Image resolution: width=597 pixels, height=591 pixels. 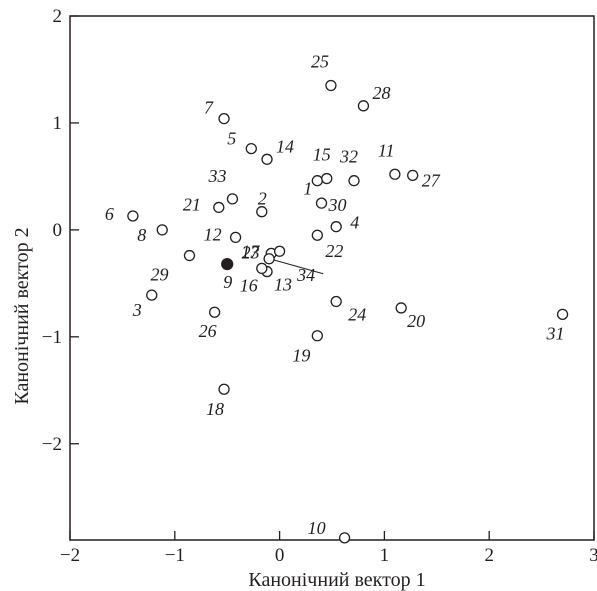 I want to click on point-label: 12, so click(x=213, y=234).